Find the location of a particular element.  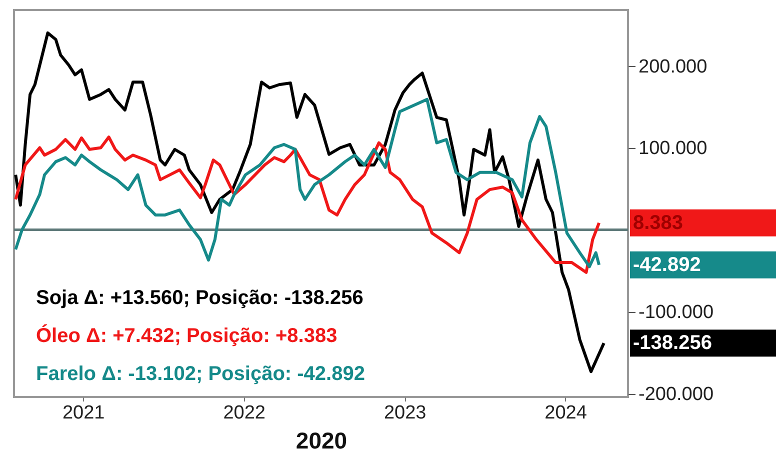

text: -138.256 is located at coordinates (672, 343).